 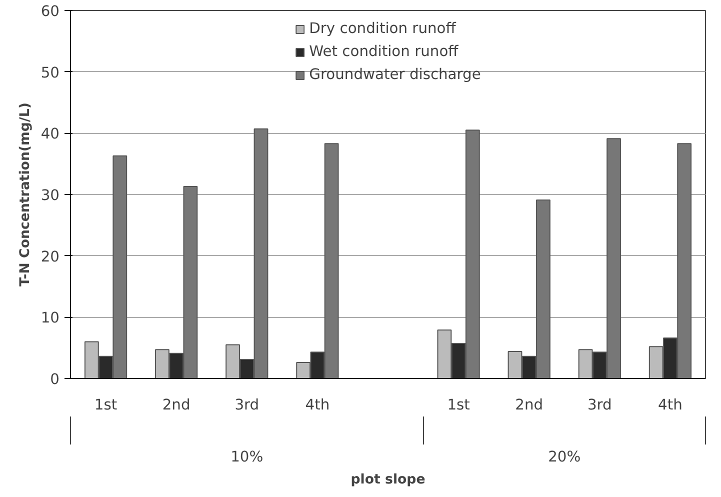 I want to click on legend-label: Dry condition runoff, so click(x=382, y=28).